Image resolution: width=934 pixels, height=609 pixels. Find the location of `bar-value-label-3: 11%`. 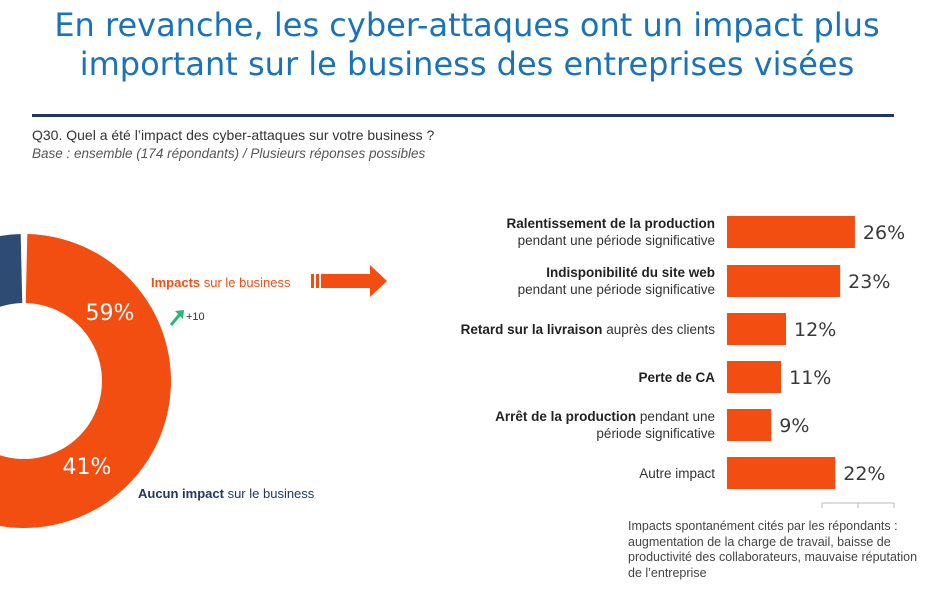

bar-value-label-3: 11% is located at coordinates (810, 378).